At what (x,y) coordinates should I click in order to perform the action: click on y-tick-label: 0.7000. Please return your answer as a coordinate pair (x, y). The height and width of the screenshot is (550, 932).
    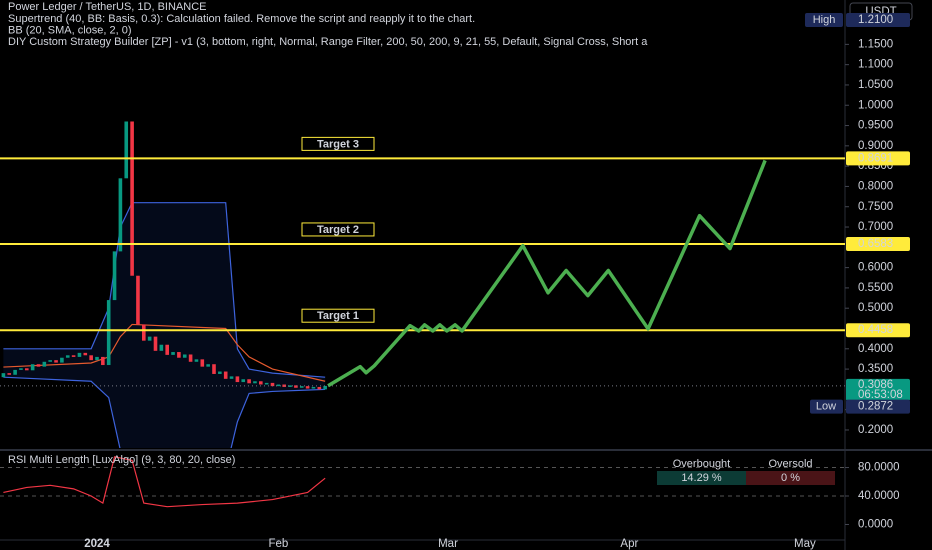
    Looking at the image, I should click on (875, 227).